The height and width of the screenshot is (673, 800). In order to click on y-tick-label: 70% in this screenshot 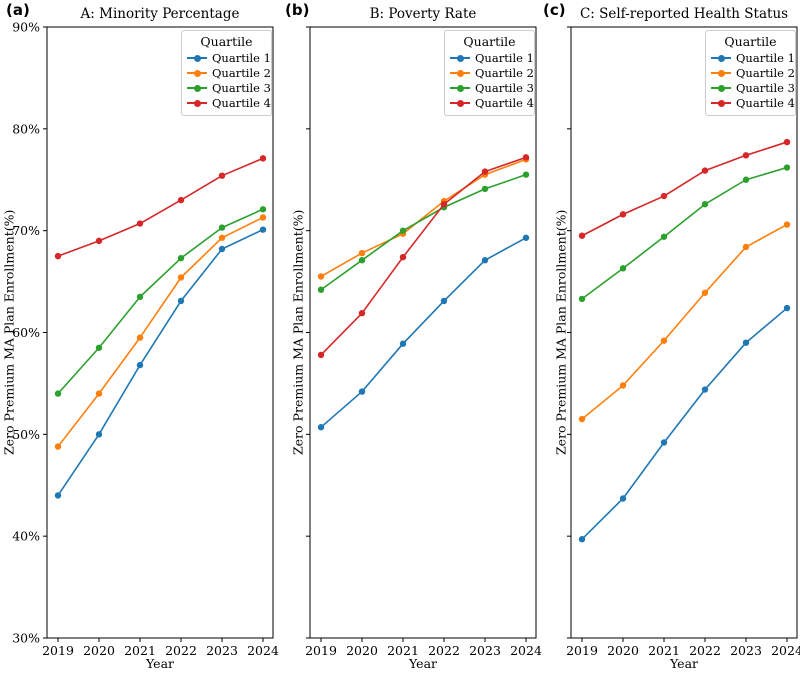, I will do `click(26, 230)`.